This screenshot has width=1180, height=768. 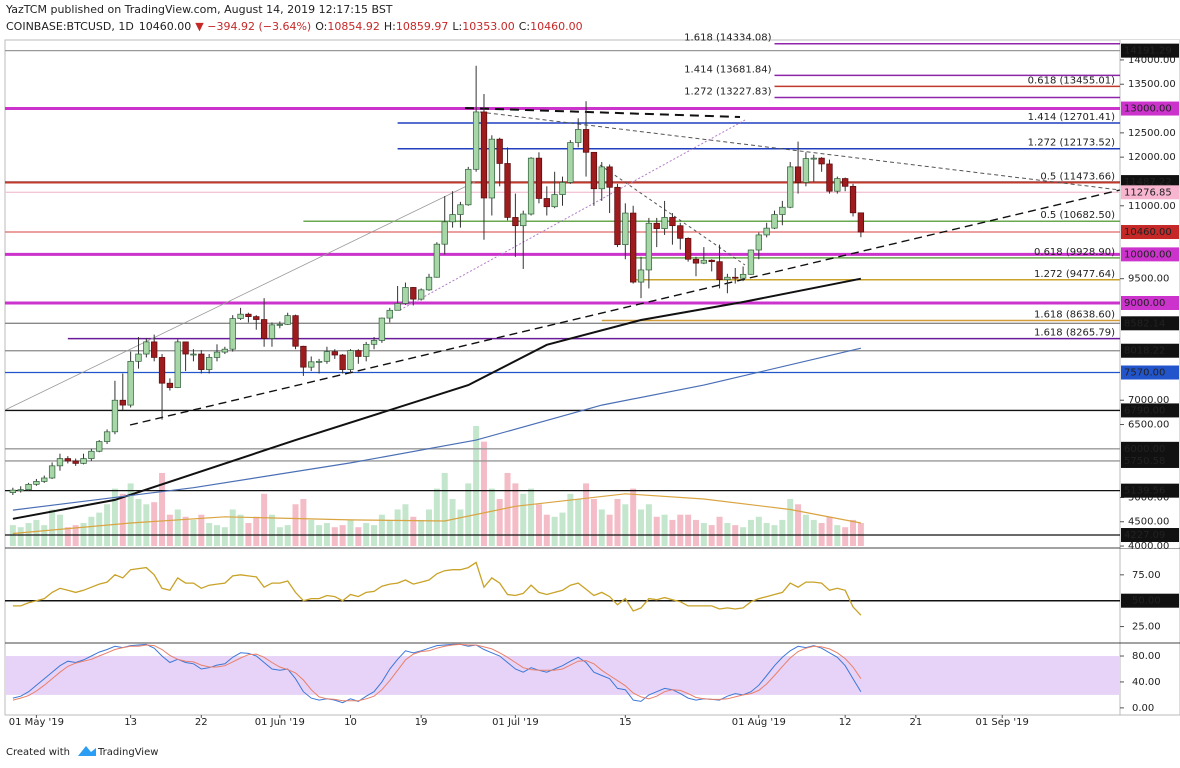 What do you see at coordinates (524, 26) in the screenshot?
I see `ohlc-key: C:` at bounding box center [524, 26].